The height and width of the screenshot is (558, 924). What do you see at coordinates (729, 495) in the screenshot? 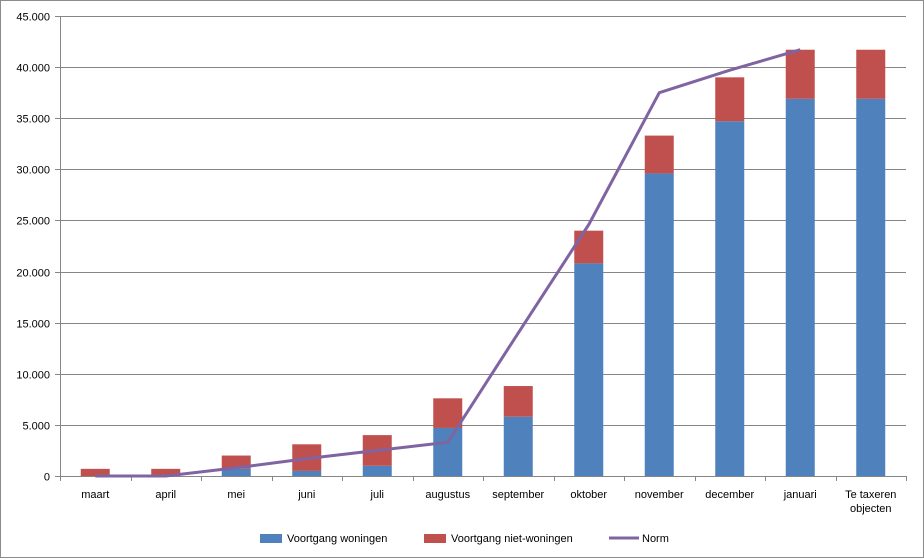
I see `x-tick-label: december` at bounding box center [729, 495].